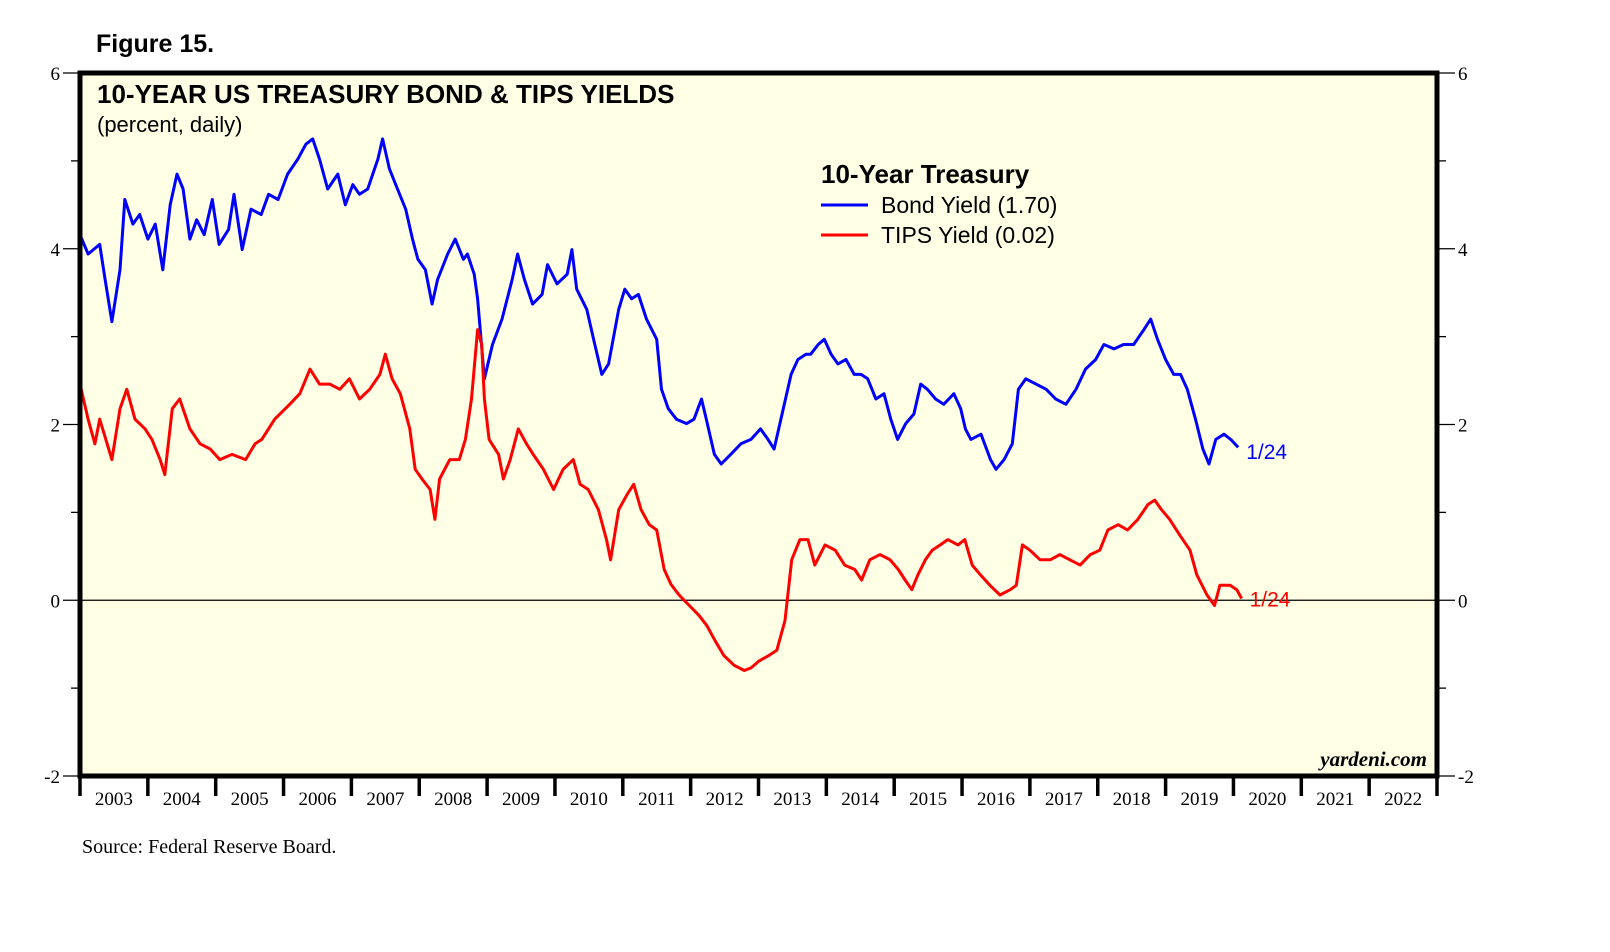 This screenshot has height=952, width=1610. I want to click on legend-title: 10-Year Treasury, so click(925, 174).